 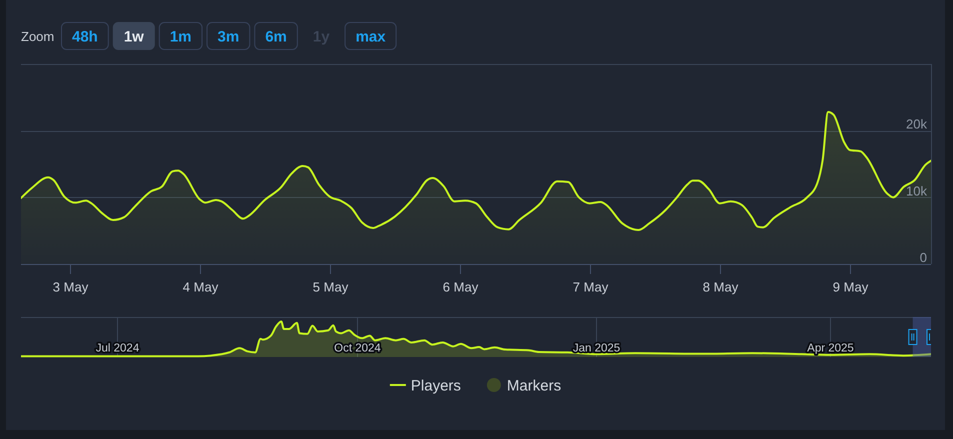 I want to click on y-tick-label: 10k, so click(x=917, y=190).